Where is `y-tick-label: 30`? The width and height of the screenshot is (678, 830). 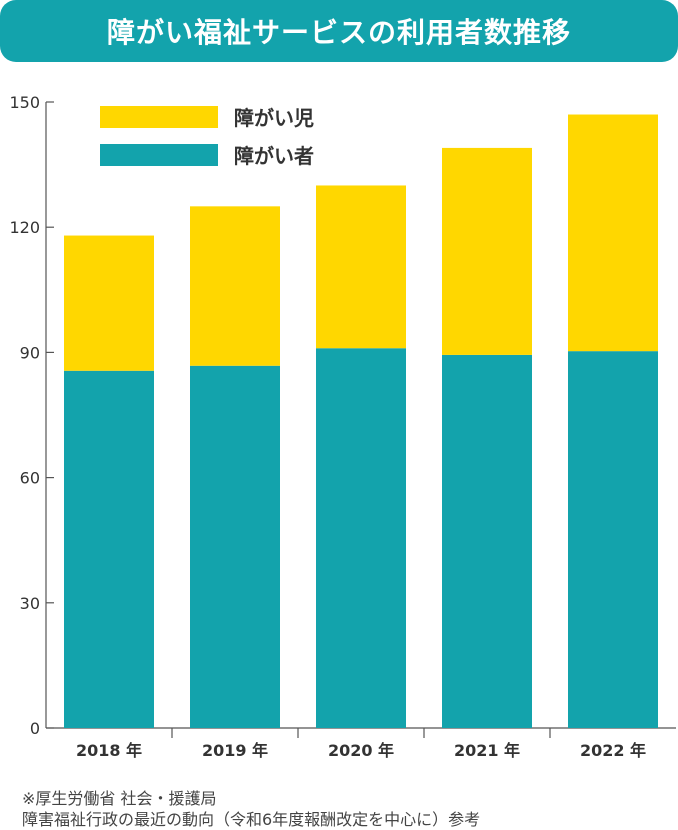
y-tick-label: 30 is located at coordinates (30, 603).